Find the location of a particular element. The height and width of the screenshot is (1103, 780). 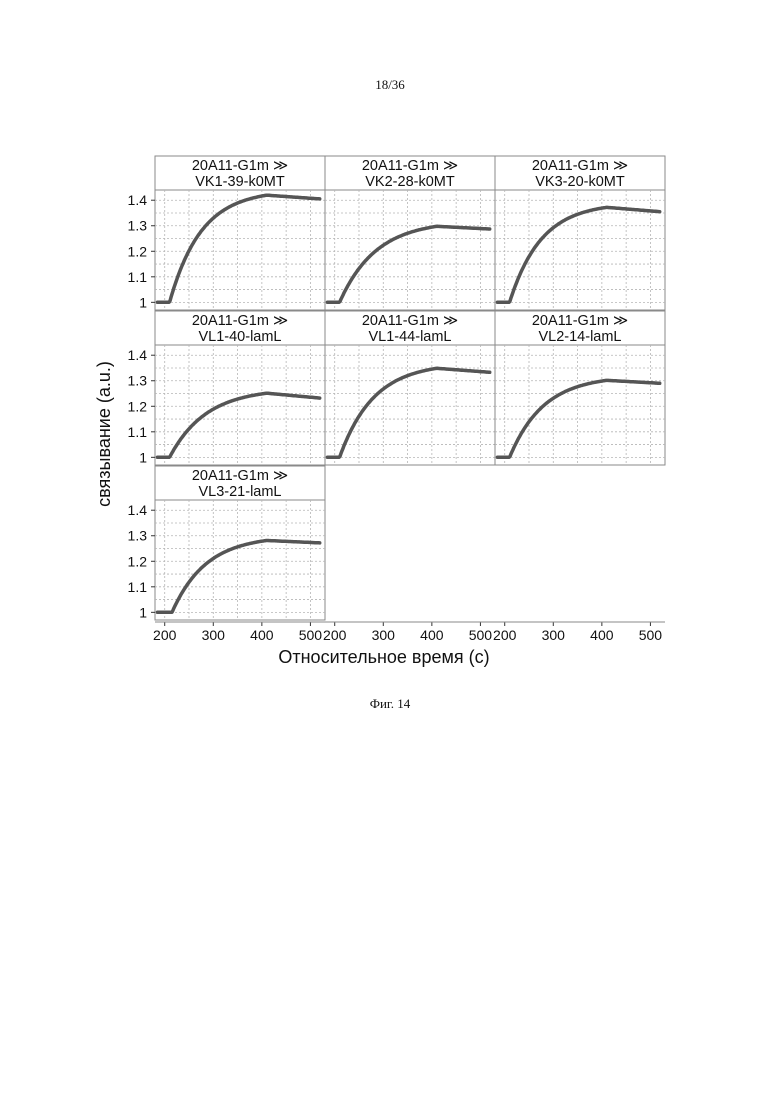

facet-title-line2: VK2-28-k0MT is located at coordinates (410, 182).